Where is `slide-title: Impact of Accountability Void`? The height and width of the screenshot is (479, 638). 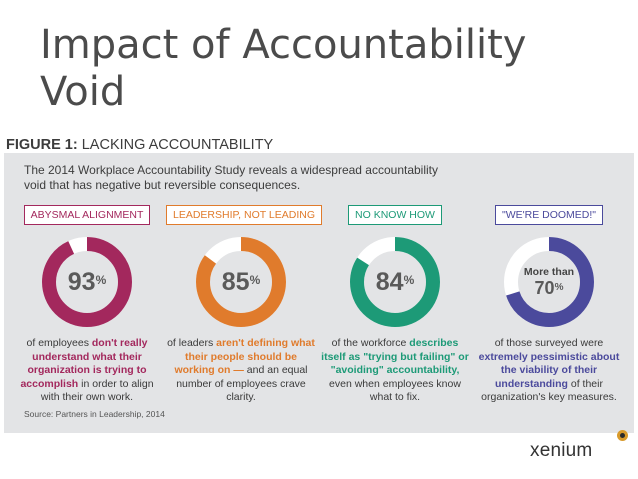
slide-title: Impact of Accountability Void is located at coordinates (283, 68).